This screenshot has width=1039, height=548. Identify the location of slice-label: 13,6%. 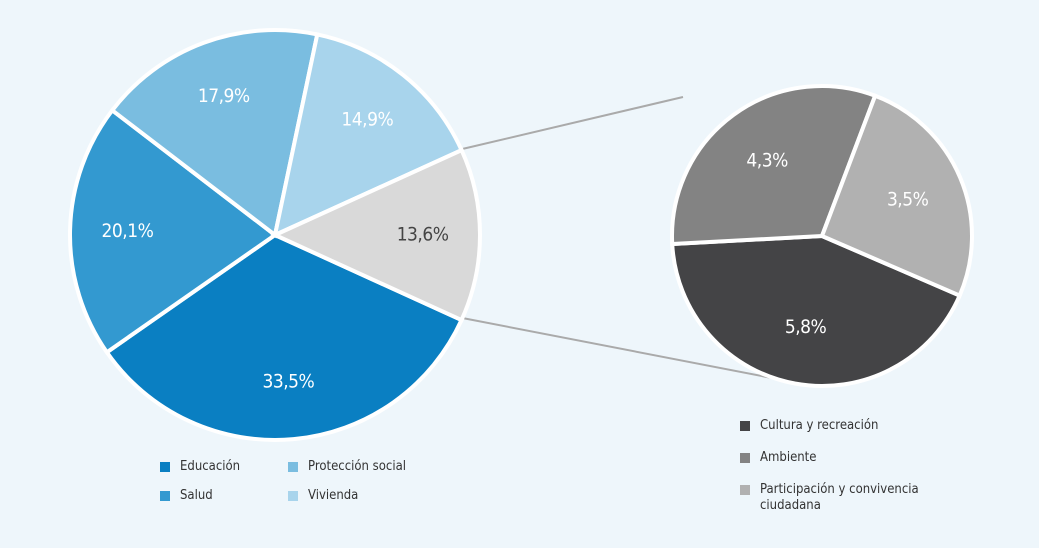
(423, 235).